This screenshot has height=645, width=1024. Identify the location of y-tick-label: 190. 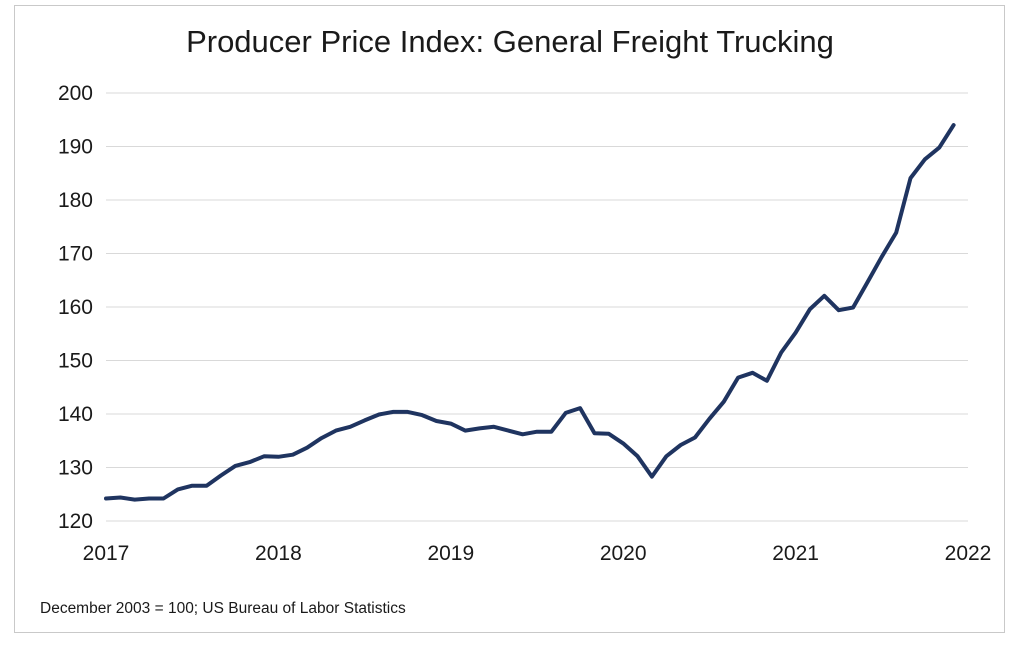
(75, 147).